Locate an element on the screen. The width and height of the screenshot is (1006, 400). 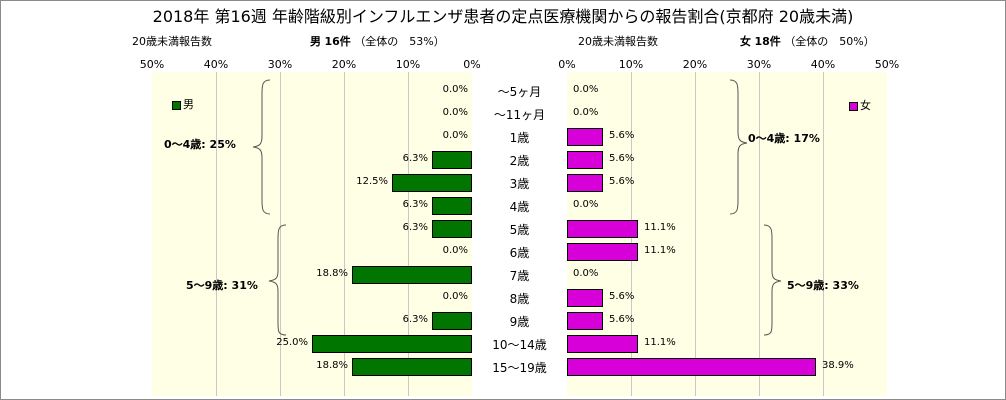
left-axis-title: 20歳未満報告数 is located at coordinates (172, 41).